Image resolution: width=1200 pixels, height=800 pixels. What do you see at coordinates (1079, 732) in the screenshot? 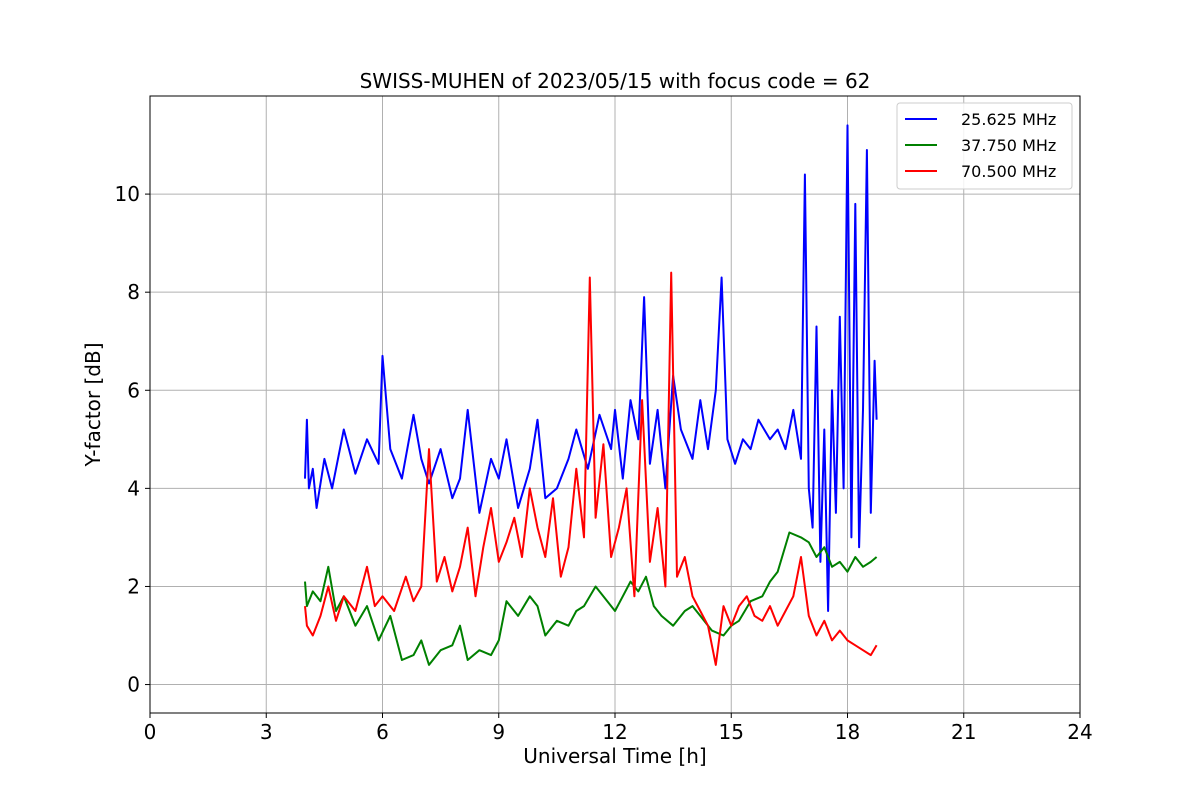
I see `x-tick-label: 24` at bounding box center [1079, 732].